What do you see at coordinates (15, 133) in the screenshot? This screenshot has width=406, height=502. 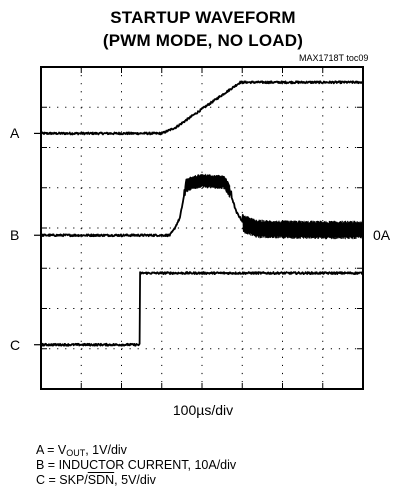 I see `trace-label-a: A` at bounding box center [15, 133].